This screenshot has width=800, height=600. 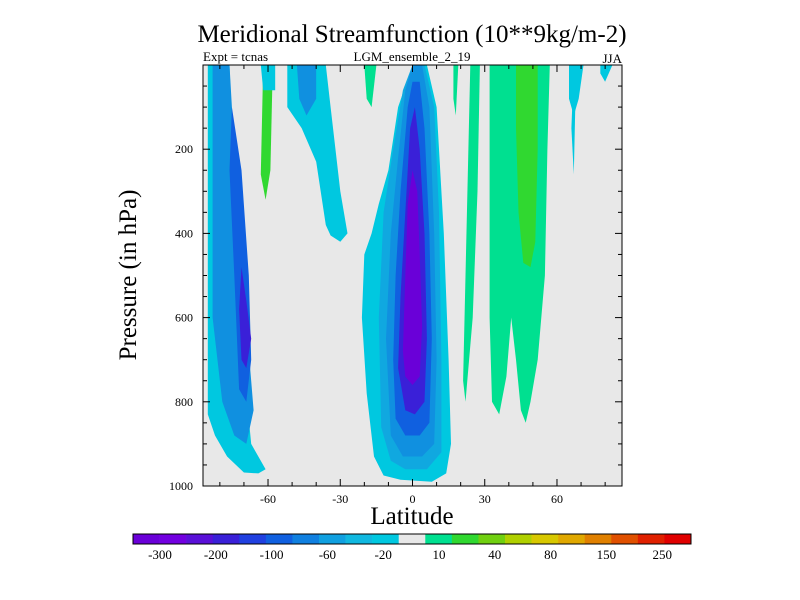 I want to click on contour-region-blue-dark, so click(x=245, y=318).